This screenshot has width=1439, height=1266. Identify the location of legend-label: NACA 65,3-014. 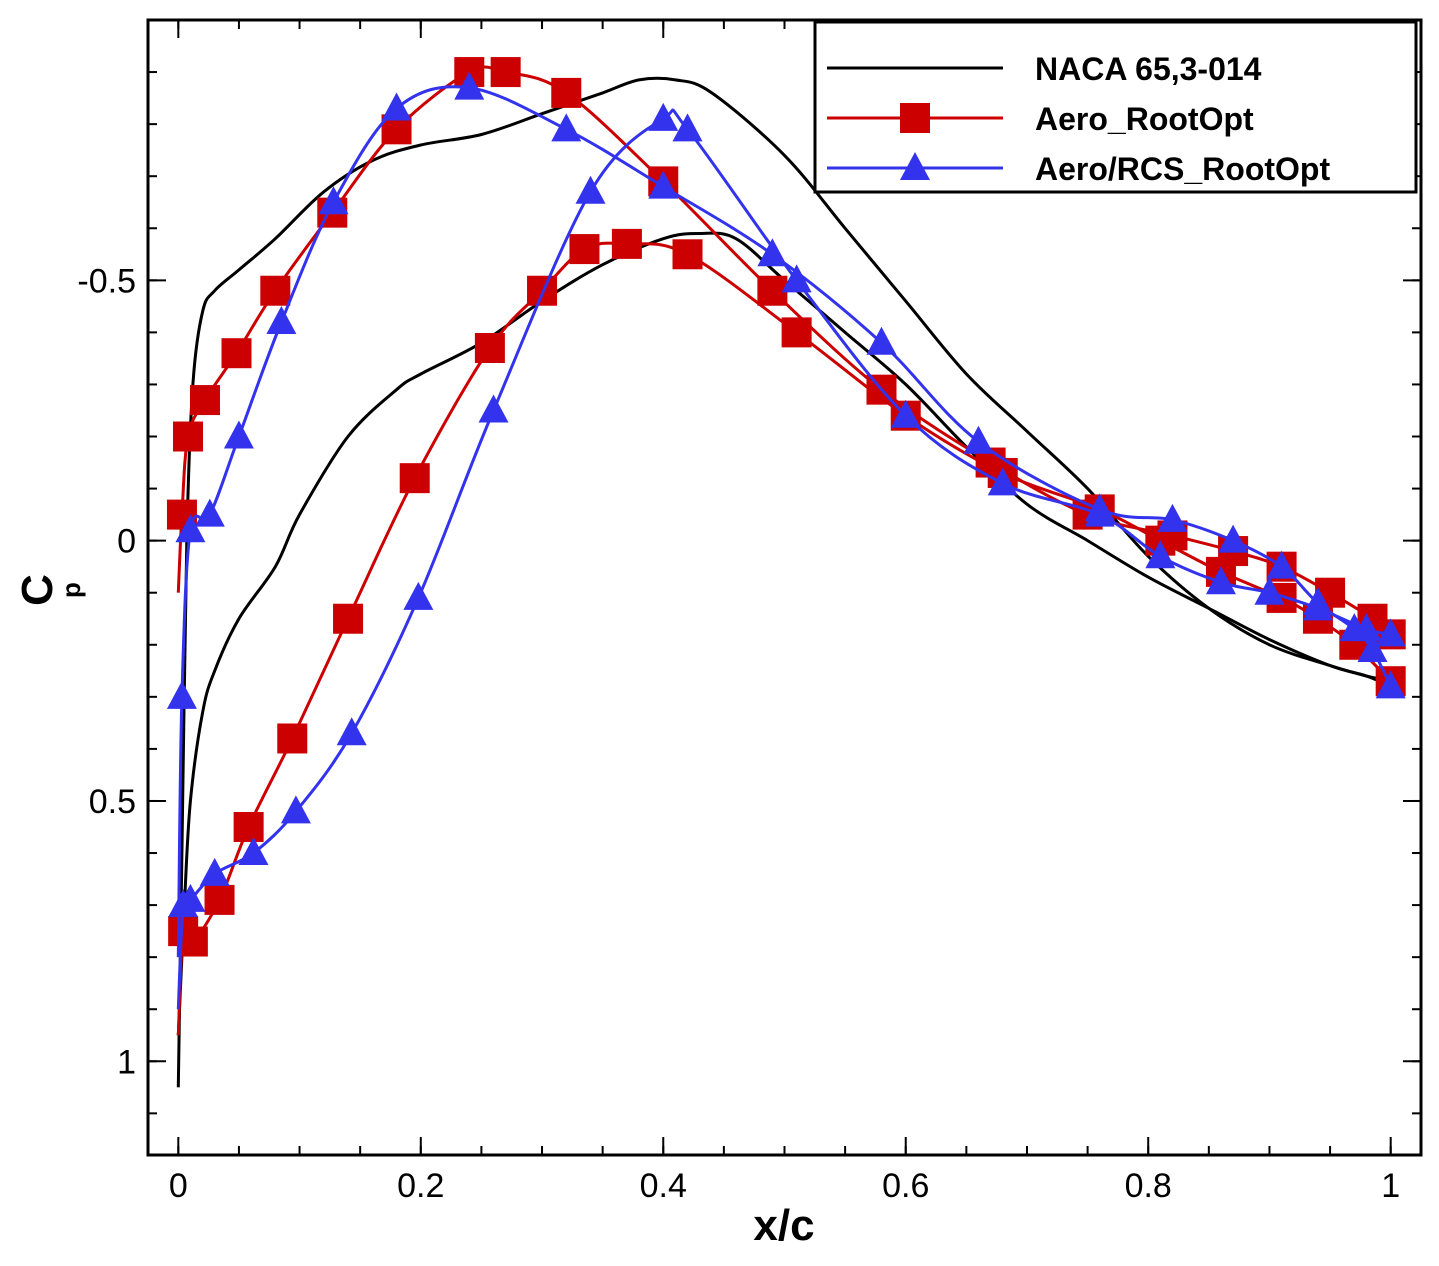
(1148, 69).